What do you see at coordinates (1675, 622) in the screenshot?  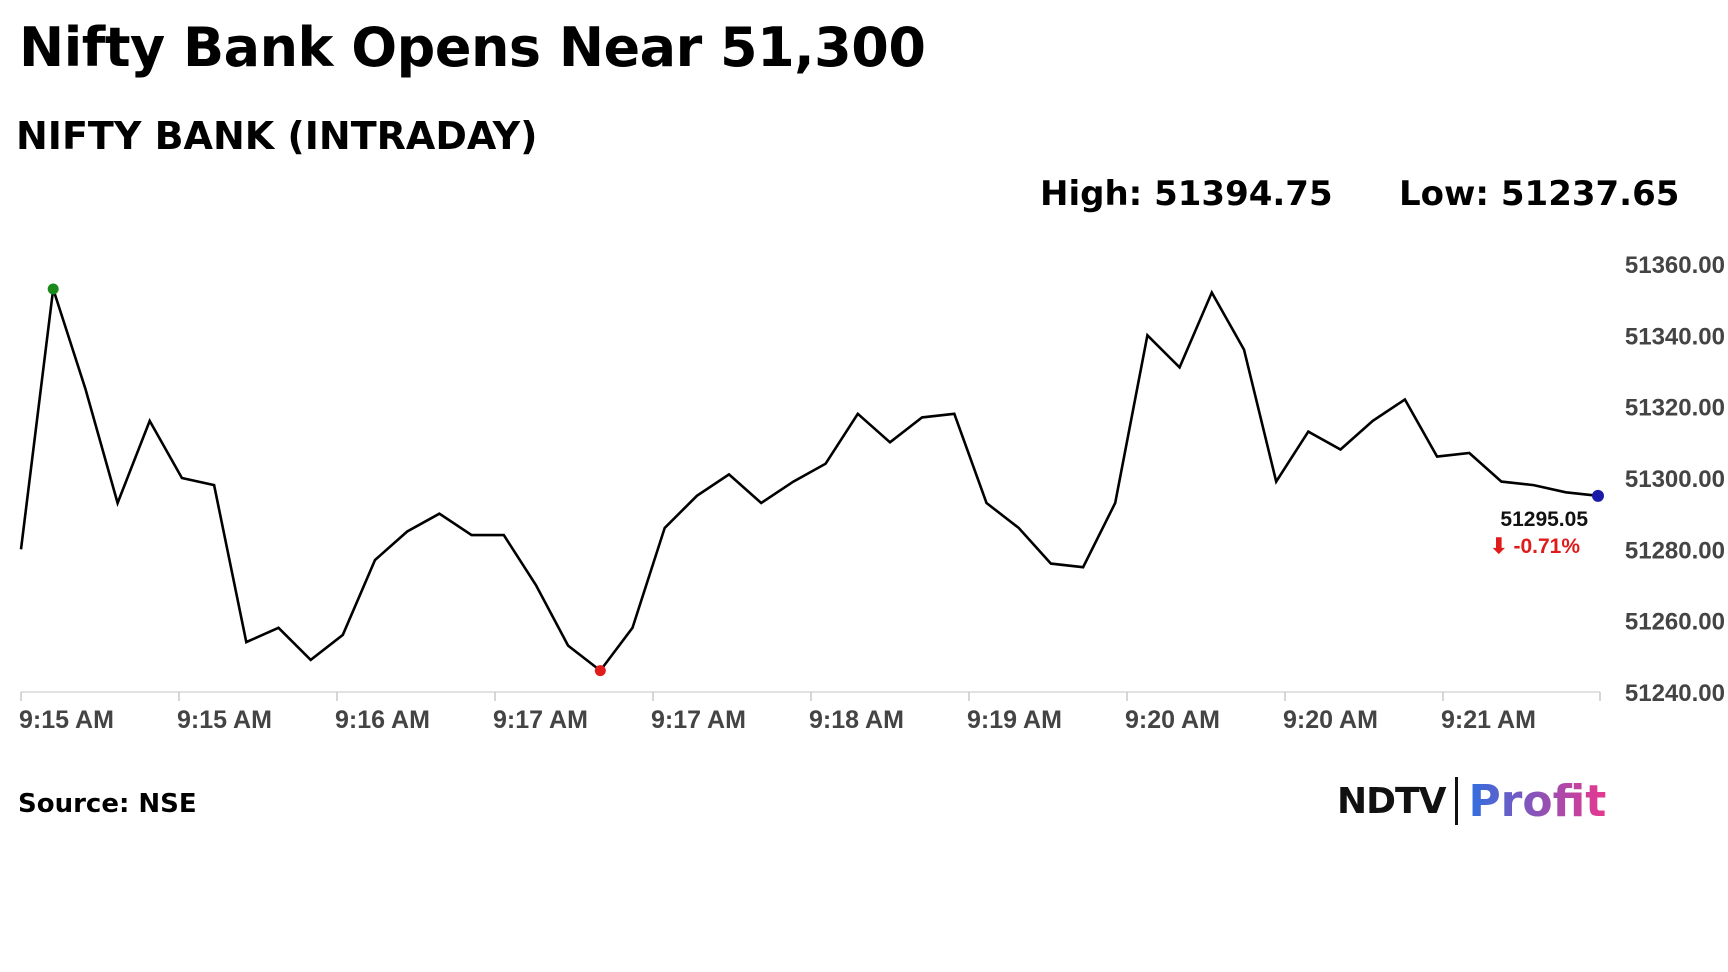 I see `y-tick-label: 51260.00` at bounding box center [1675, 622].